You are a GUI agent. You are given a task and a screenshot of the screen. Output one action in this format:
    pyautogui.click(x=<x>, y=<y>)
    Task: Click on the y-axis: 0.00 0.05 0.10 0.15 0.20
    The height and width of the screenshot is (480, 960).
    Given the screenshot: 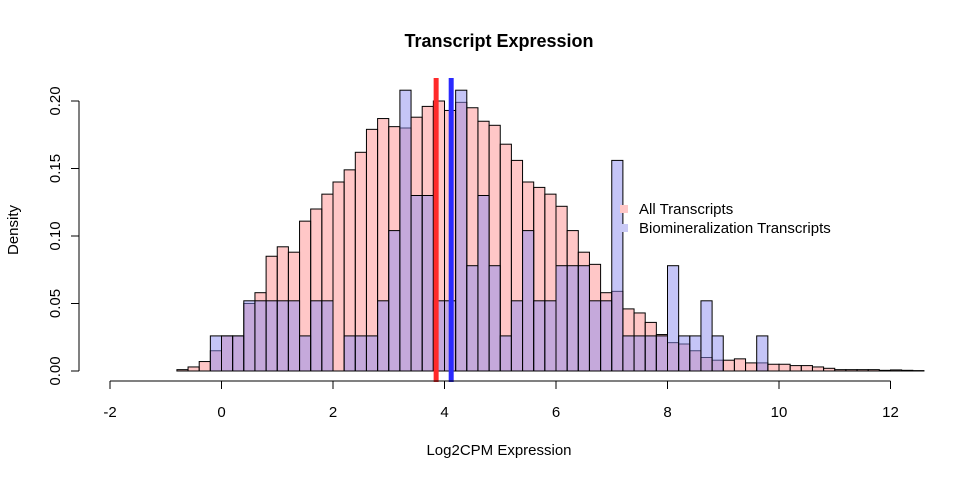 What is the action you would take?
    pyautogui.click(x=63, y=236)
    